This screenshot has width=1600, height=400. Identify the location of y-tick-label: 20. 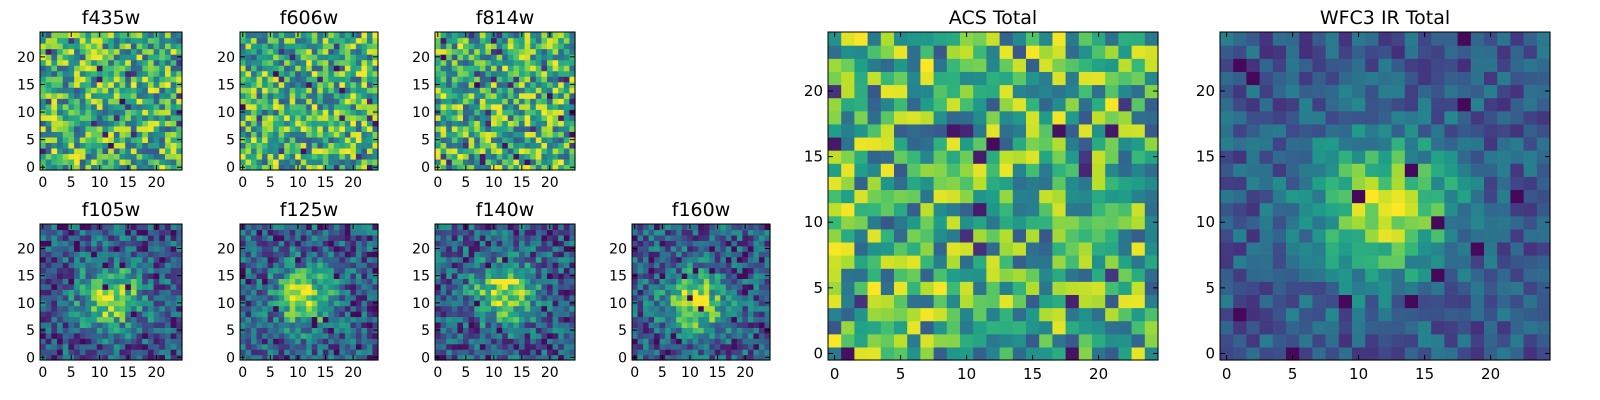
(421, 249).